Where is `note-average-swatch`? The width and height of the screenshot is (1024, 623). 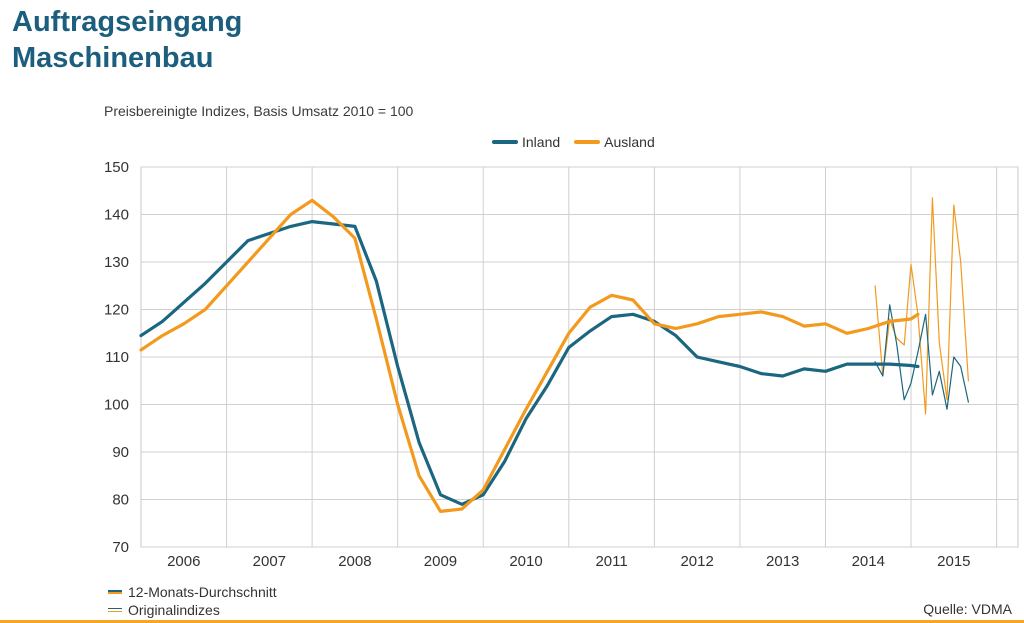
note-average-swatch is located at coordinates (115, 592).